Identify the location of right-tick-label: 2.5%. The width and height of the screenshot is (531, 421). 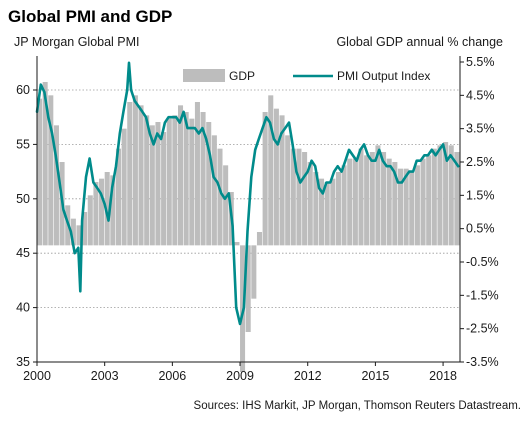
(480, 162).